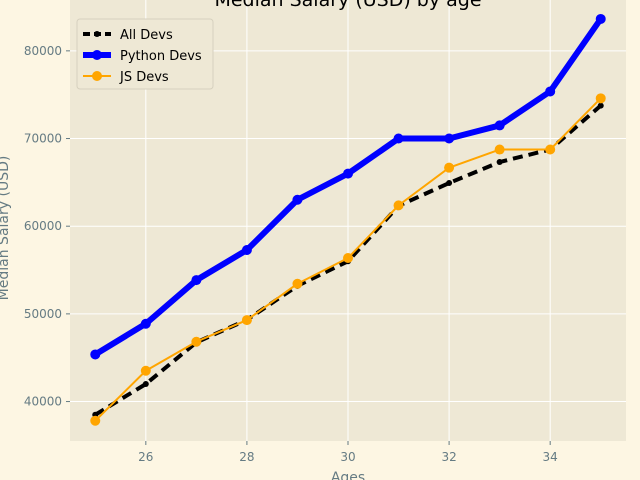 The image size is (640, 480). I want to click on y-tick-label: 70000, so click(43, 139).